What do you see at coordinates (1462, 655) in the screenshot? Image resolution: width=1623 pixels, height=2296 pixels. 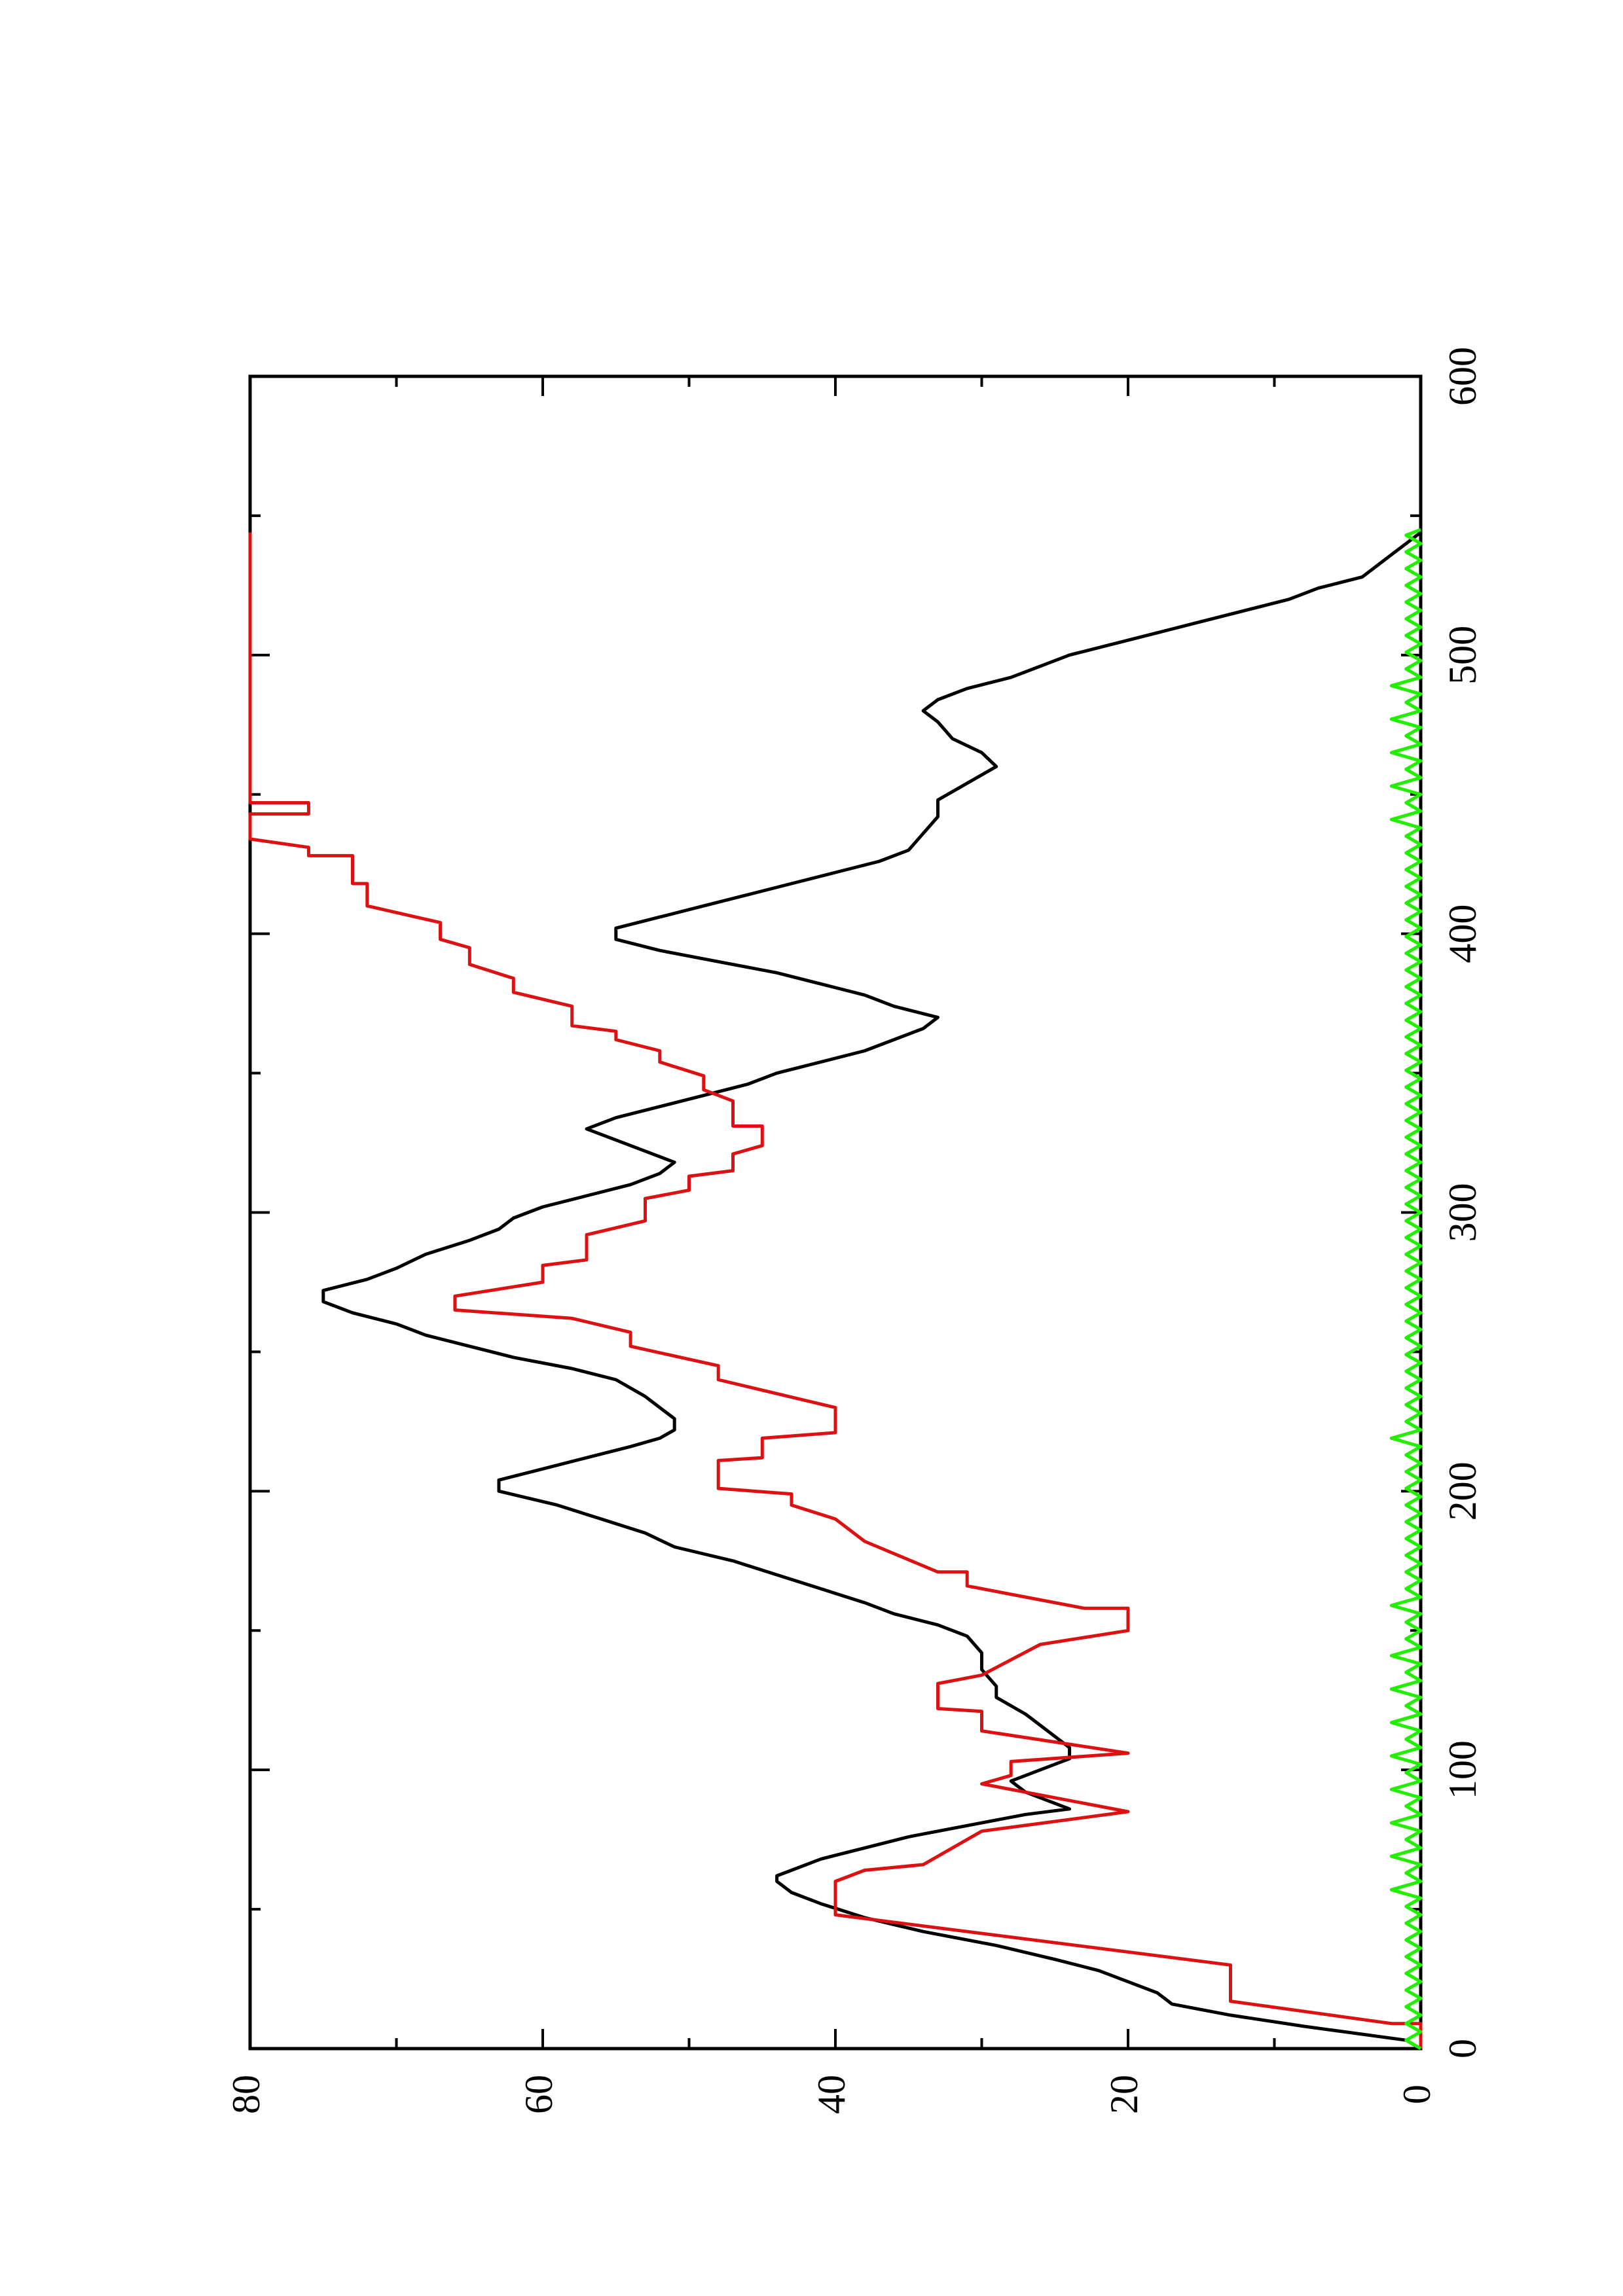 I see `x-tick-label: 500` at bounding box center [1462, 655].